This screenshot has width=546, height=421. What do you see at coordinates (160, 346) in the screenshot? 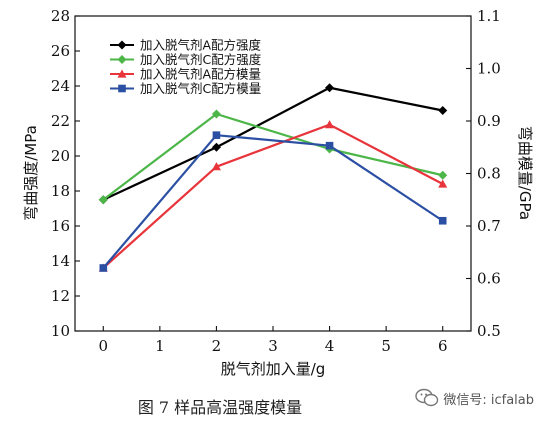
I see `x-tick-label: 1` at bounding box center [160, 346].